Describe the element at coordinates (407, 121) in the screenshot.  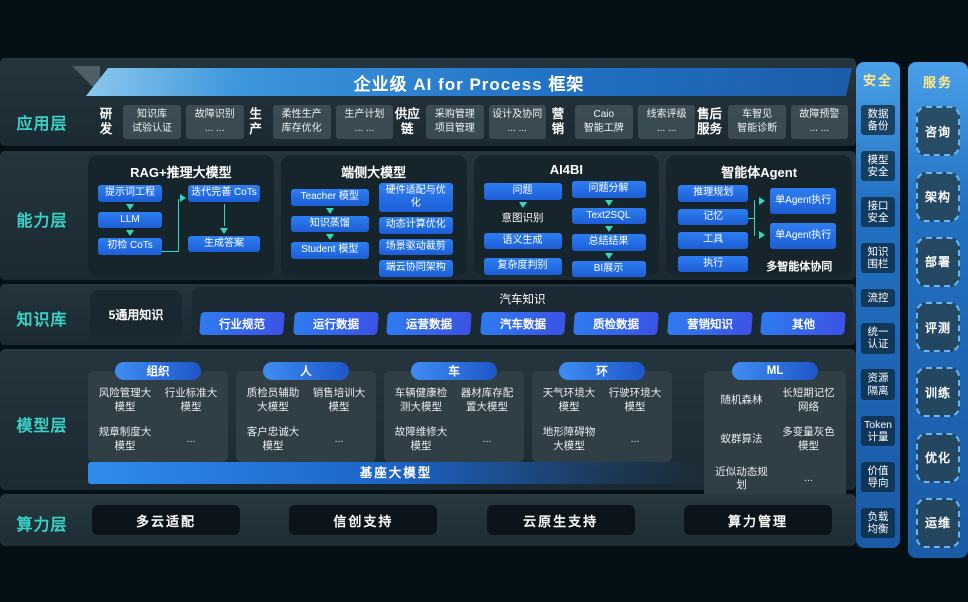
I see `app-group-label: 供应链` at that location.